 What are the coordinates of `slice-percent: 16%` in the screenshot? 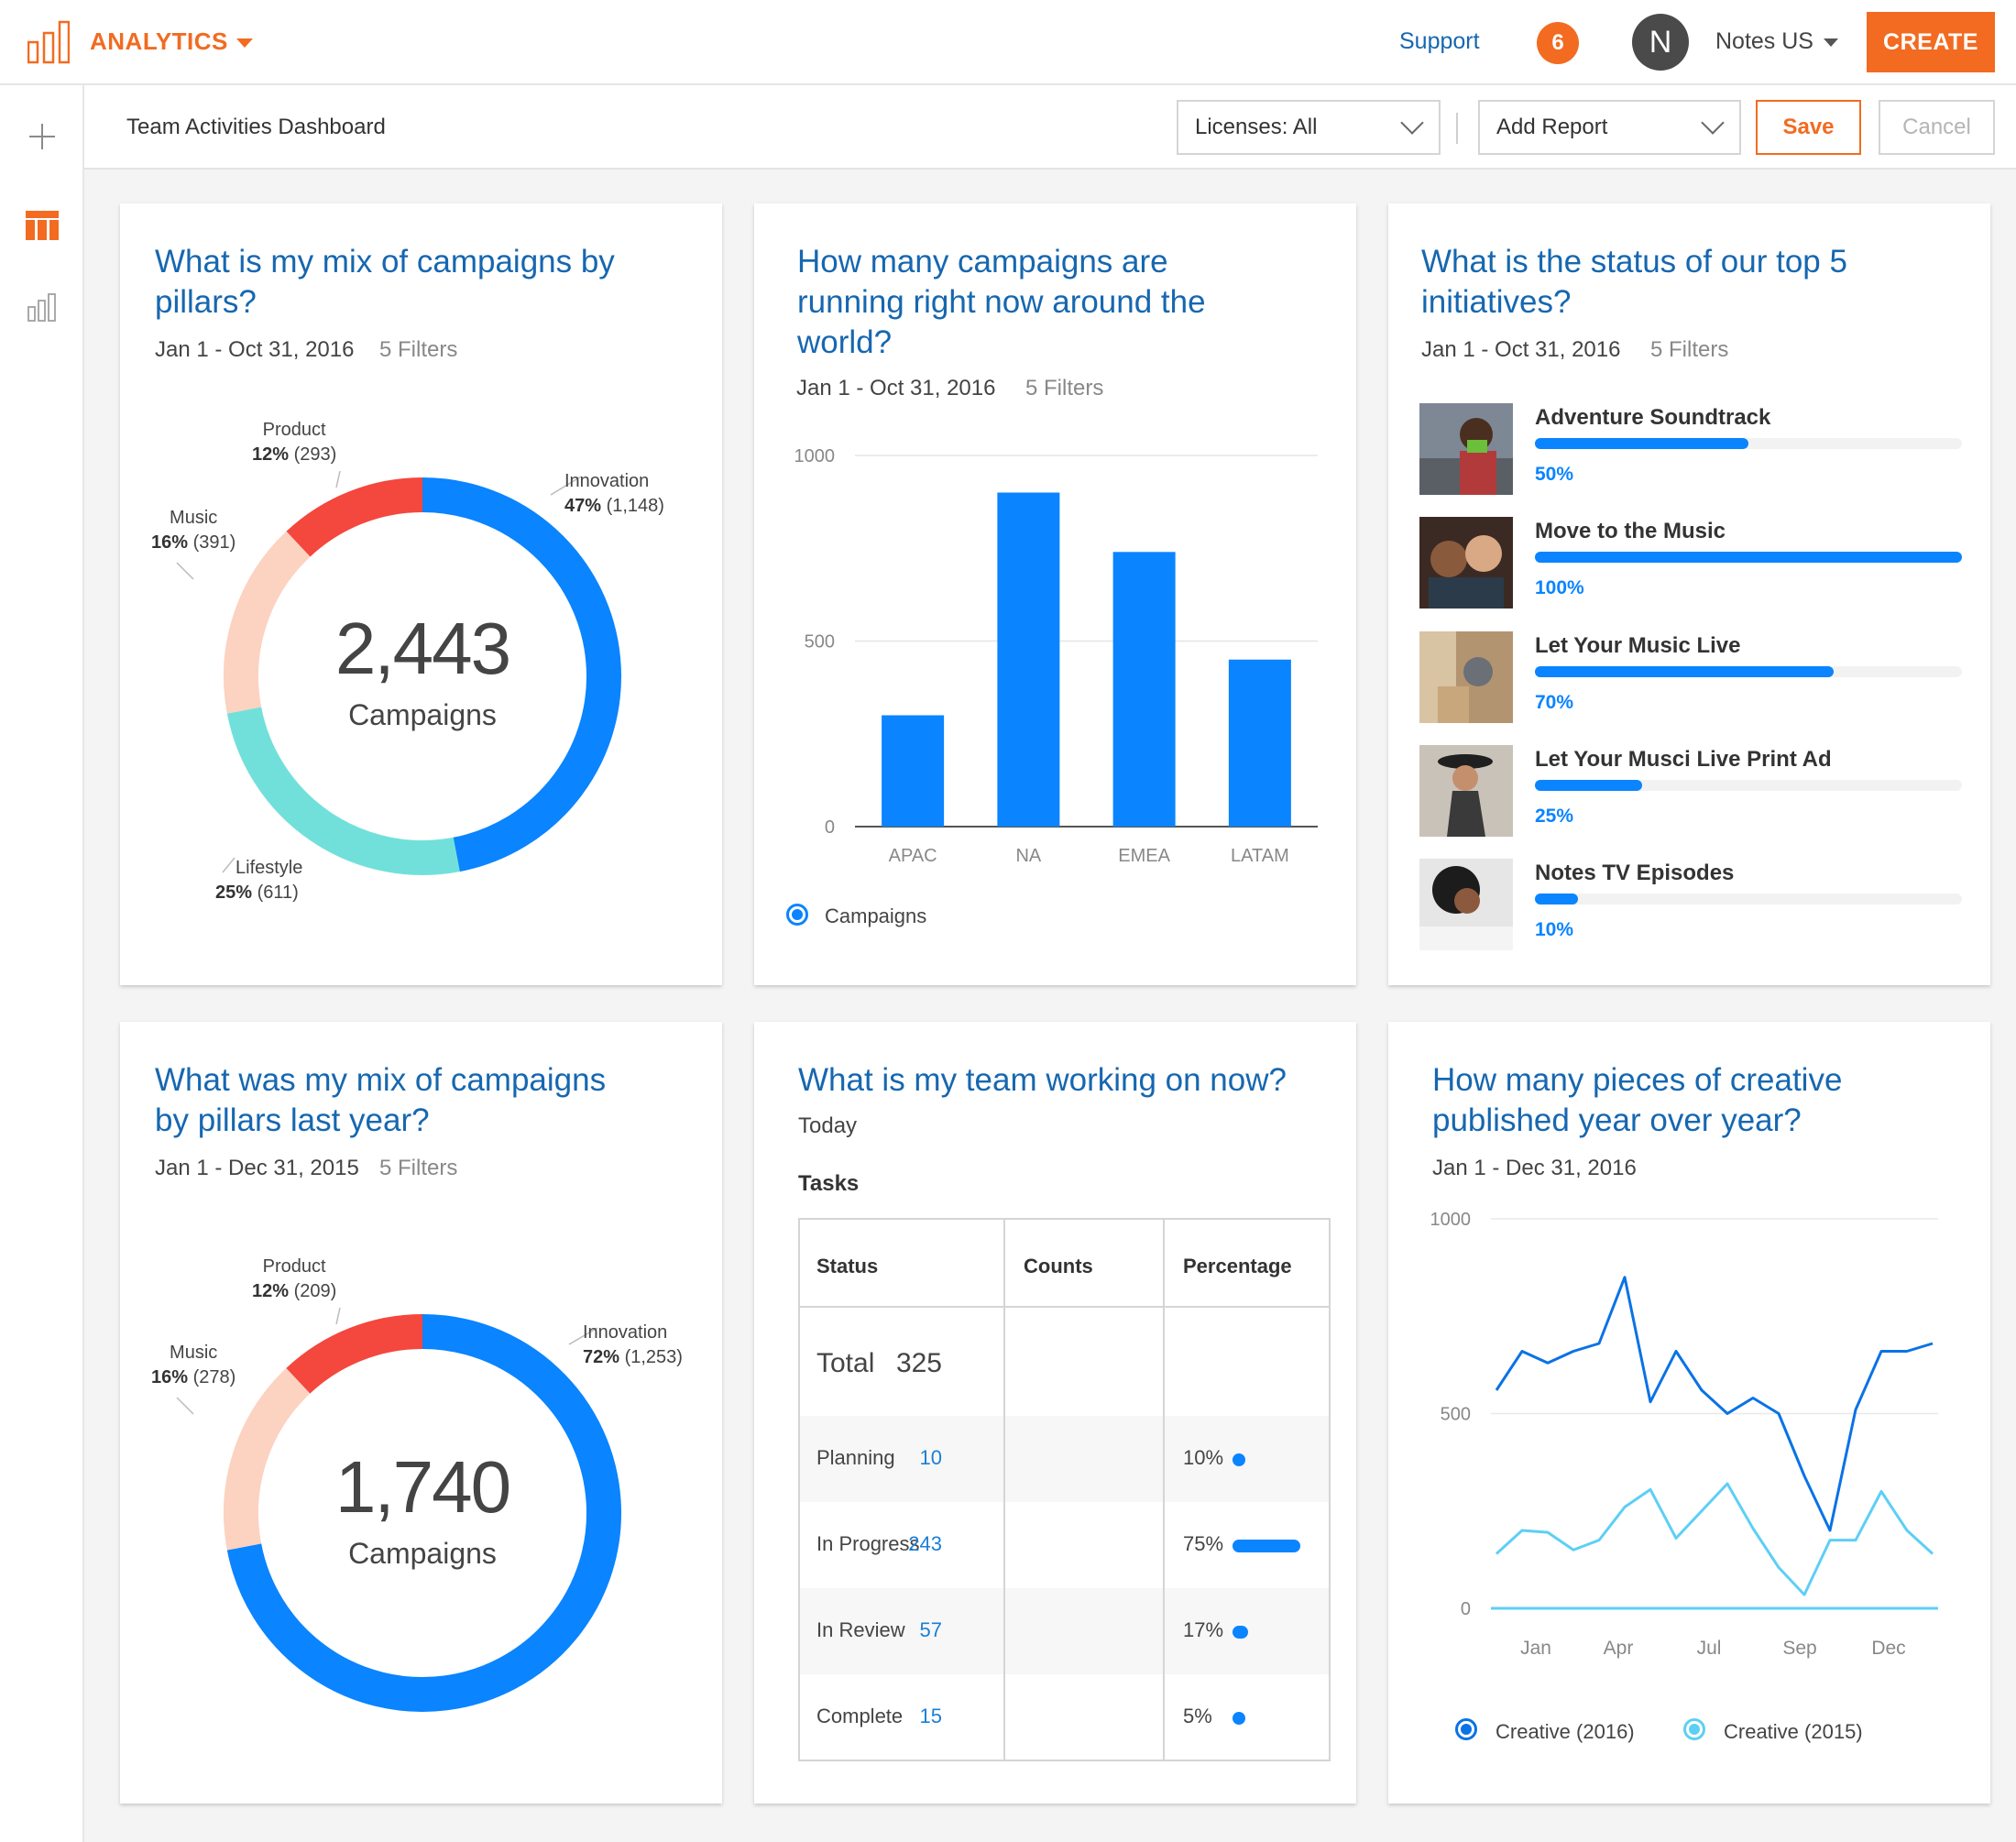 It's located at (170, 1377).